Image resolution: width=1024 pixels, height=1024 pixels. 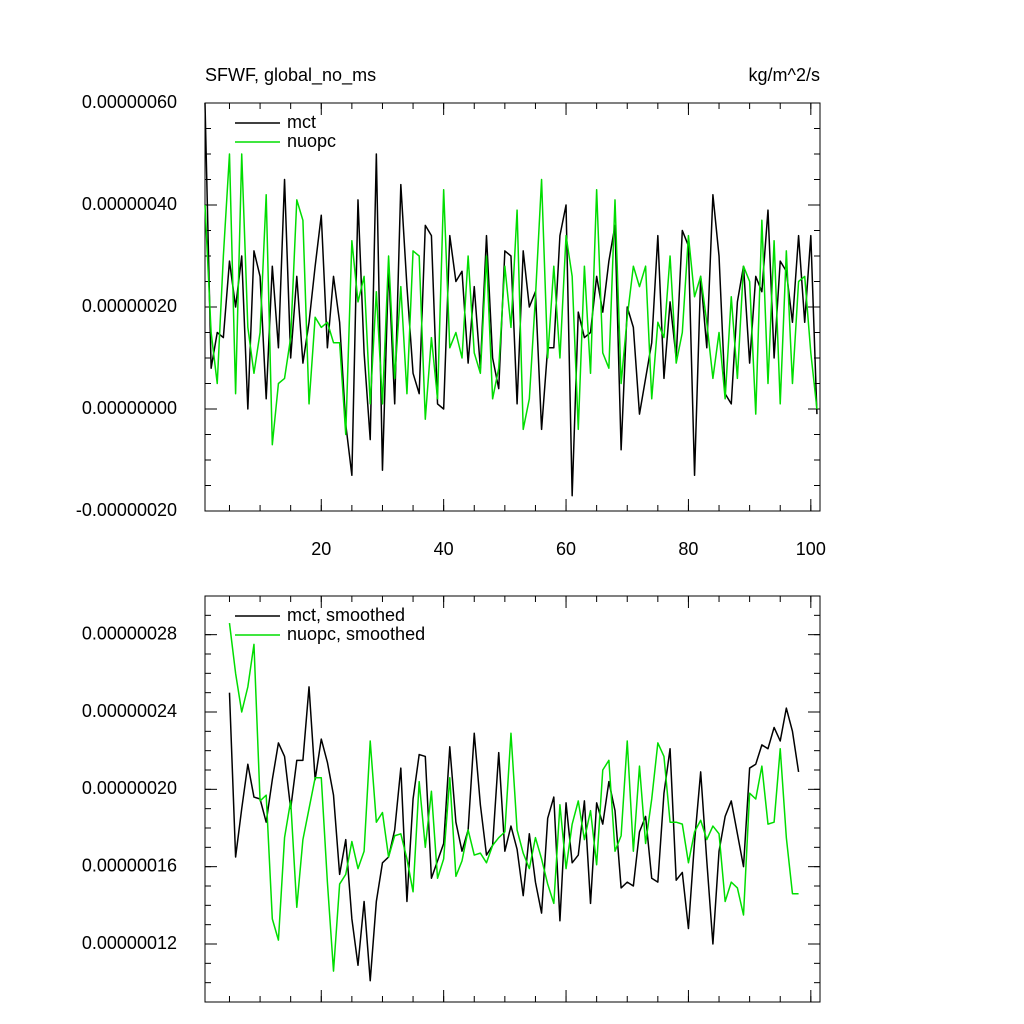 What do you see at coordinates (688, 549) in the screenshot?
I see `x-tick-label: 80` at bounding box center [688, 549].